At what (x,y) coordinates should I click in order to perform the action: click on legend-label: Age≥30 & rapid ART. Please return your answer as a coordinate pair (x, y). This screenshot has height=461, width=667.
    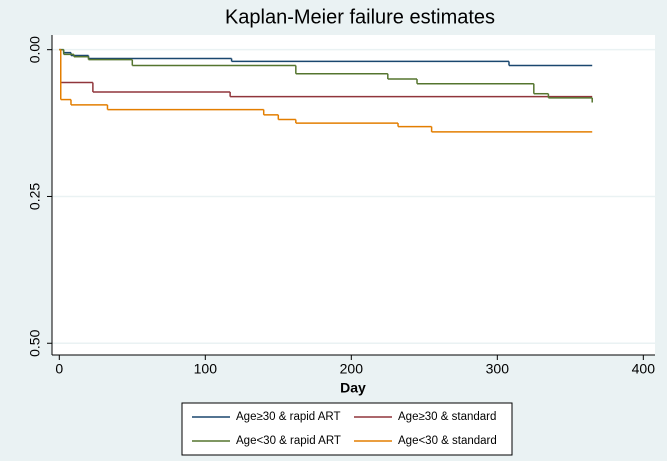
    Looking at the image, I should click on (288, 417).